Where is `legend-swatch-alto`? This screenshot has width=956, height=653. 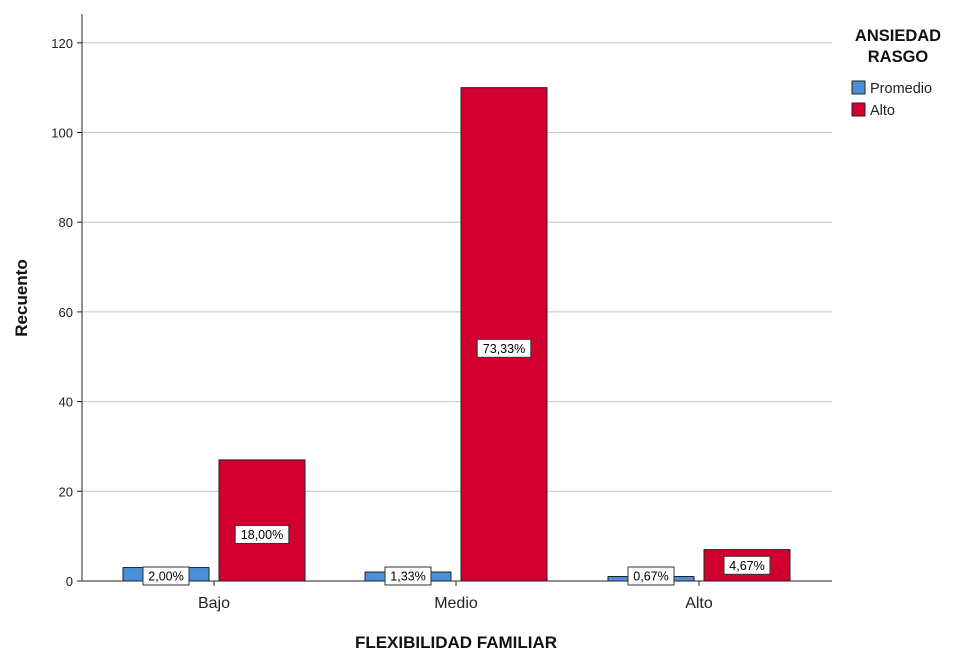 legend-swatch-alto is located at coordinates (858, 109).